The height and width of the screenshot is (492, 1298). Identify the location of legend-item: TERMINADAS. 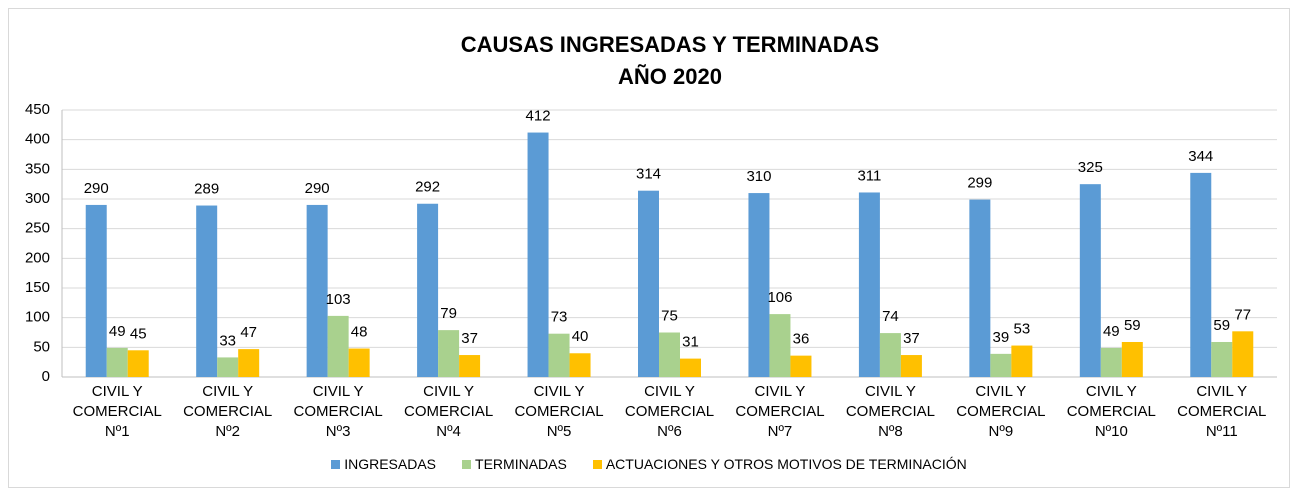
(514, 464).